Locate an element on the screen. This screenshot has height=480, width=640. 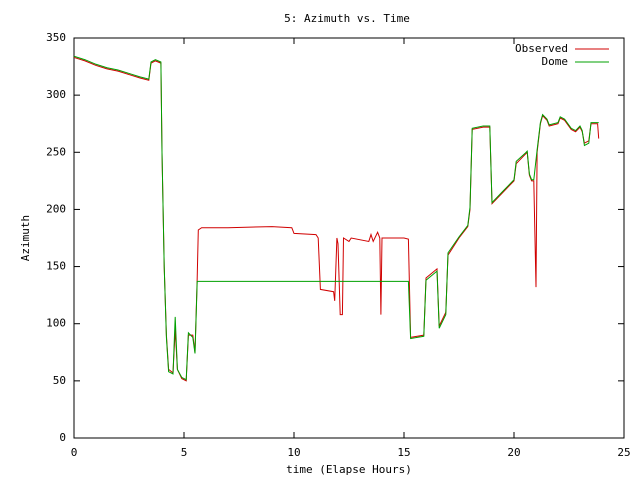
y-tick-label: 250 is located at coordinates (56, 151).